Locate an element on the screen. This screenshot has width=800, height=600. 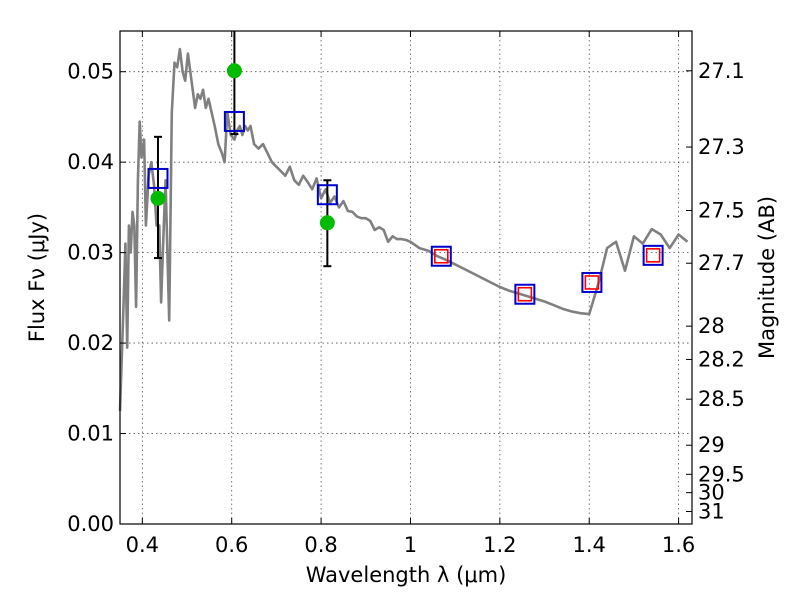
right-tick-label: 27.7 is located at coordinates (721, 263).